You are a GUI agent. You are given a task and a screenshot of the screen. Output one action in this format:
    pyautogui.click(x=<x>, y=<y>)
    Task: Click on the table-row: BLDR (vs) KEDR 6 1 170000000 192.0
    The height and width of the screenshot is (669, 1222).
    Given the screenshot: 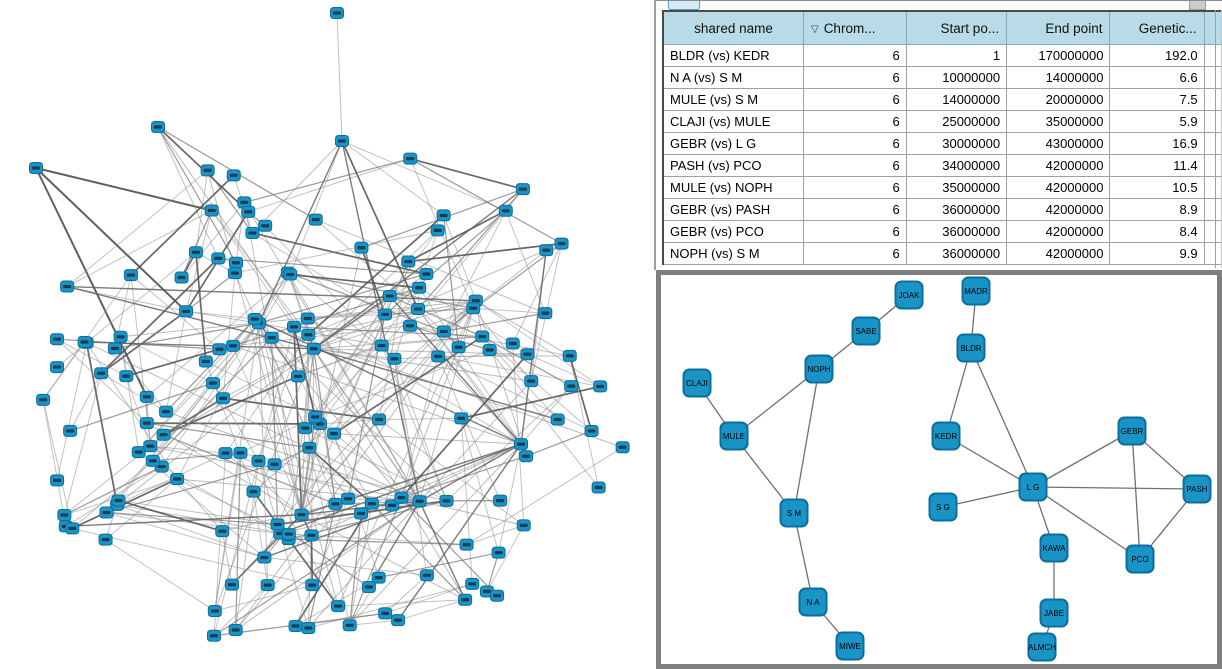 What is the action you would take?
    pyautogui.click(x=942, y=55)
    